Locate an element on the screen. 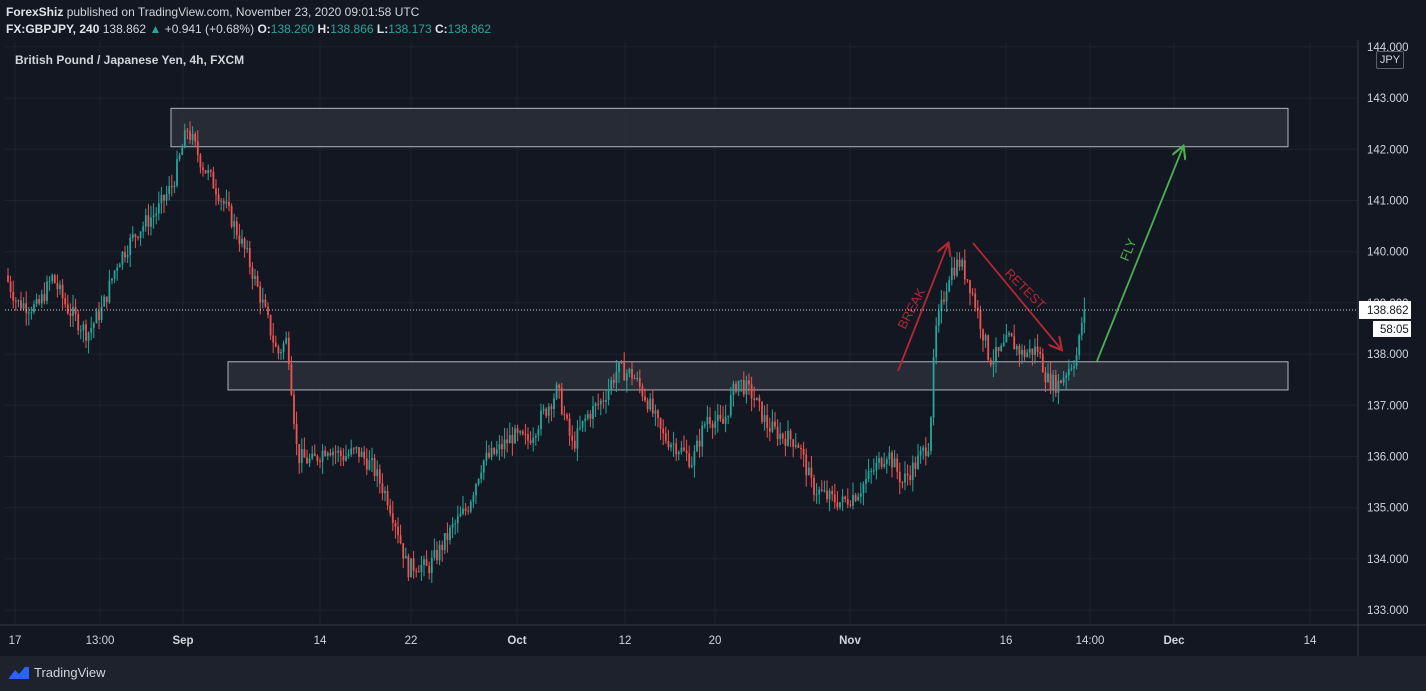 The width and height of the screenshot is (1426, 691). y-tick-label: 142.000 is located at coordinates (1388, 150).